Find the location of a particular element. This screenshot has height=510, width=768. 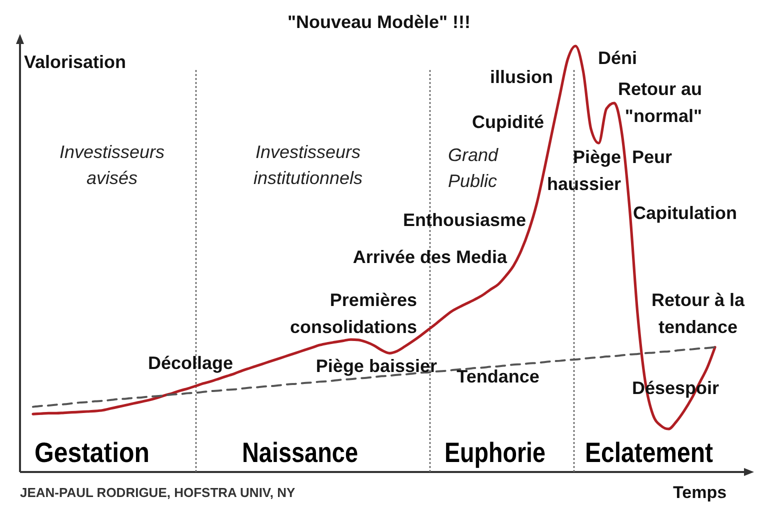

annotation: Peur is located at coordinates (652, 157).